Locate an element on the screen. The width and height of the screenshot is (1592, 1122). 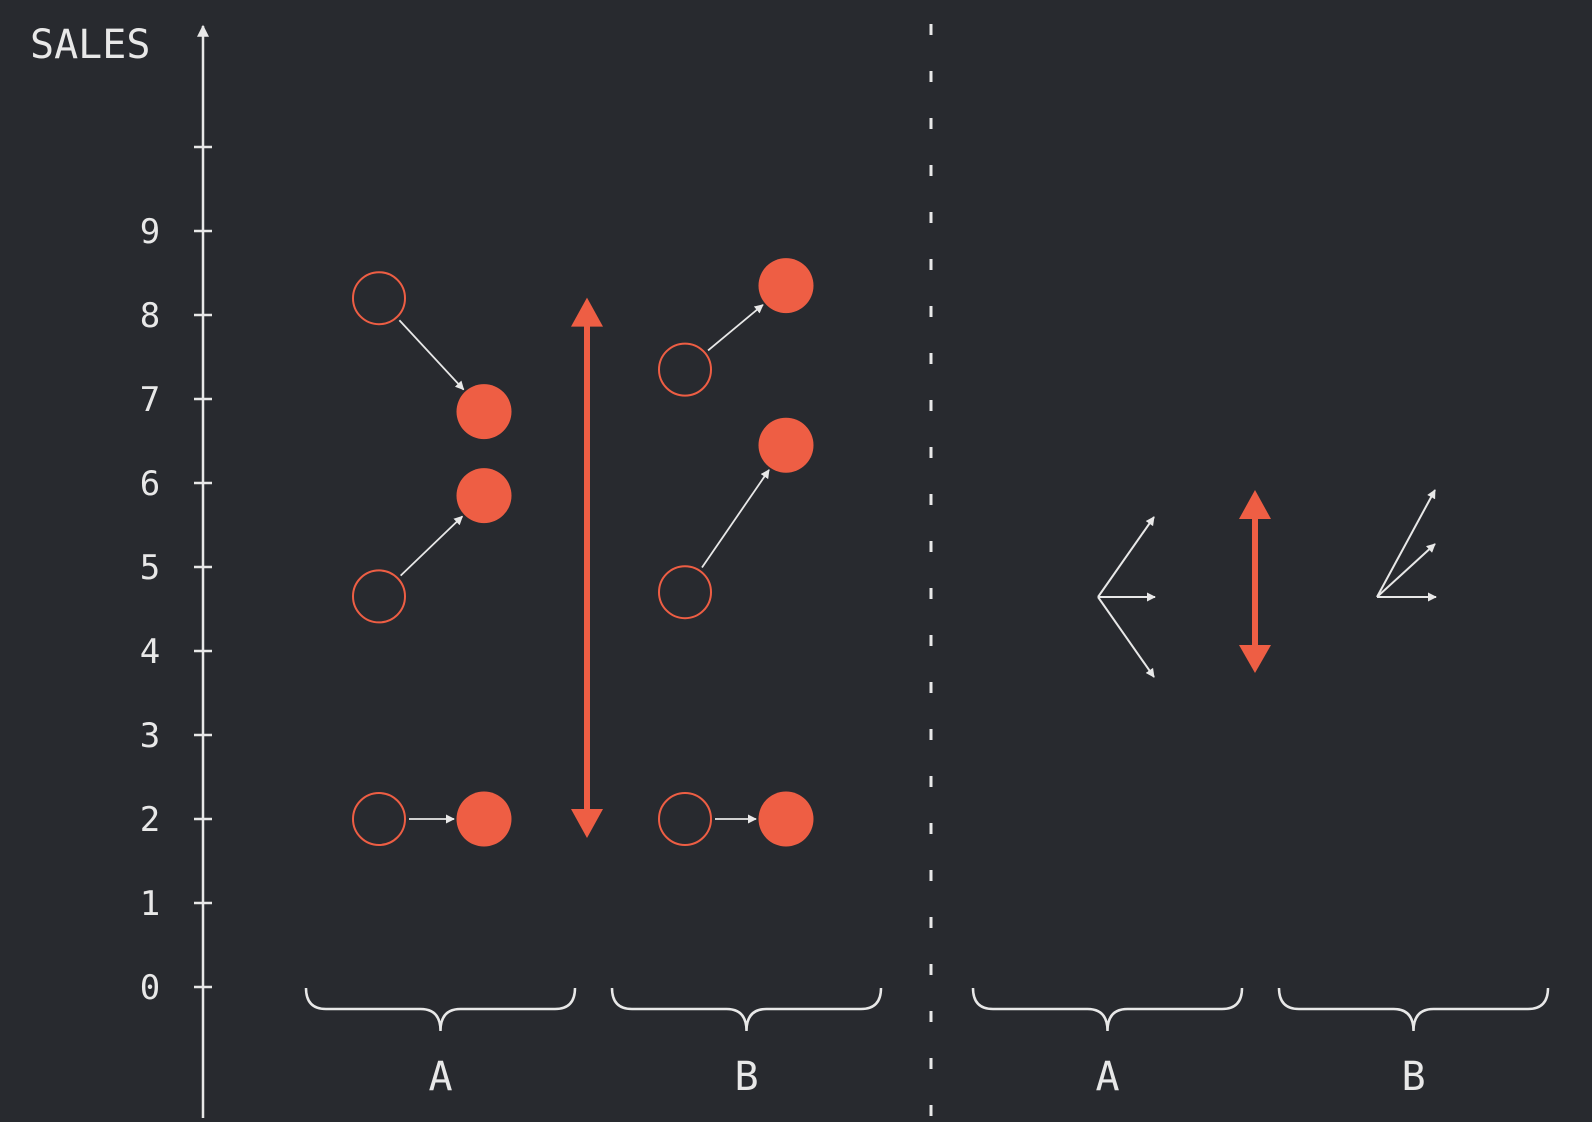
y-tick-label: 3 is located at coordinates (150, 736).